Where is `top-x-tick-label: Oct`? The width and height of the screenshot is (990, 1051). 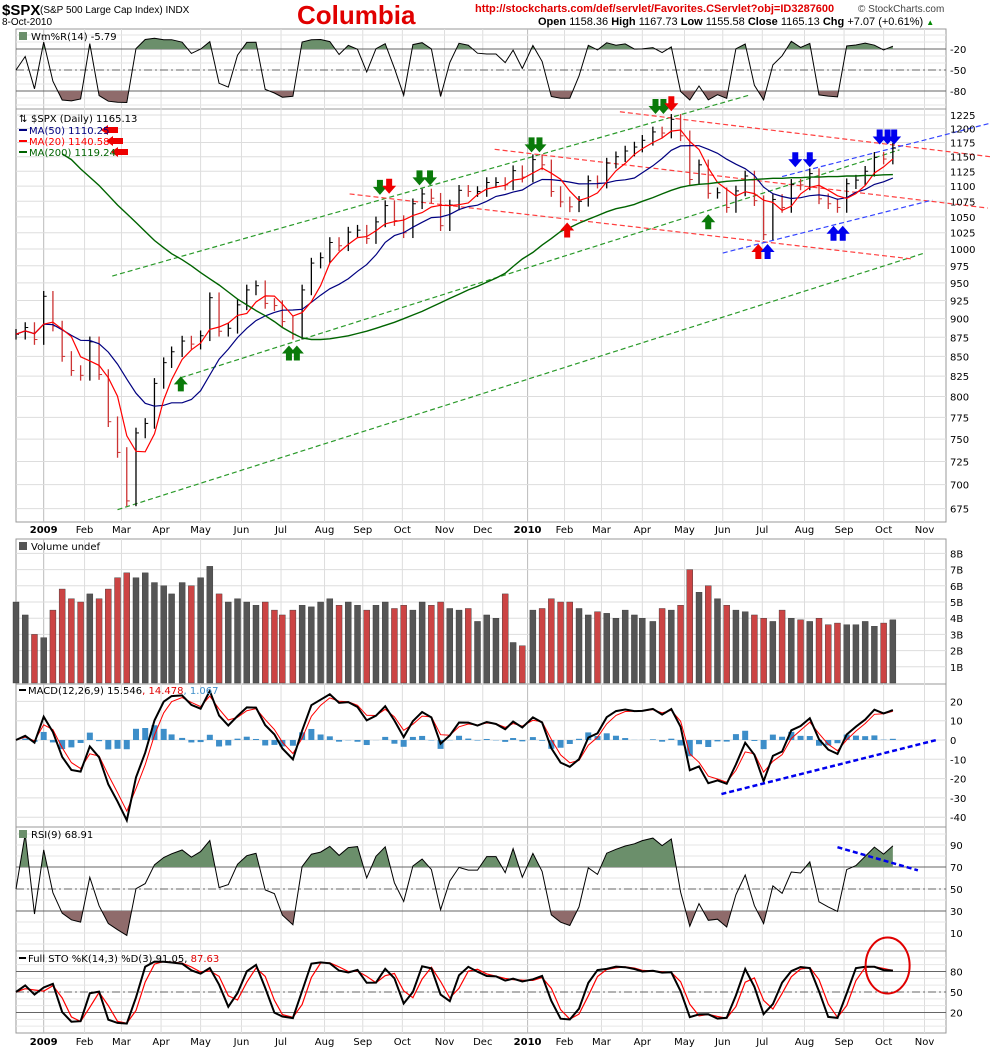
top-x-tick-label: Oct is located at coordinates (402, 530).